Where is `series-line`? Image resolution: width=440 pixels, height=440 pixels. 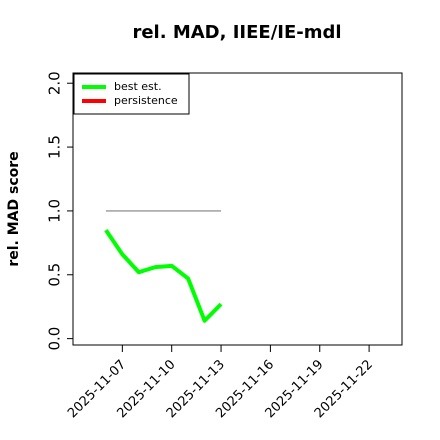 series-line is located at coordinates (163, 275).